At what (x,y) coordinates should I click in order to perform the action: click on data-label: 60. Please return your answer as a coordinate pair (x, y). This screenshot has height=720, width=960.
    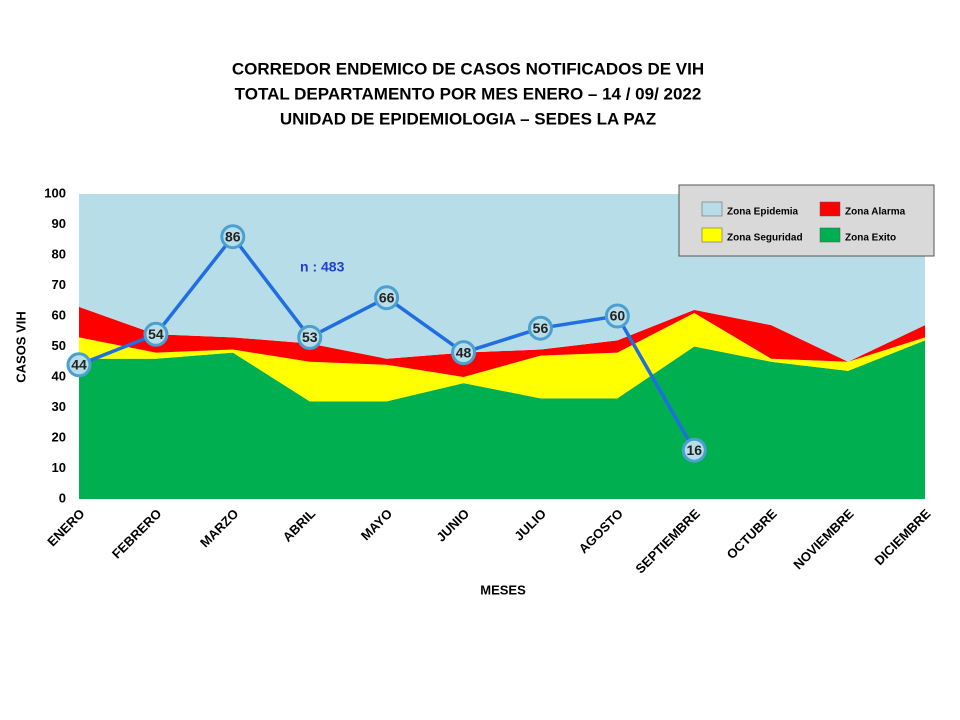
    Looking at the image, I should click on (618, 316).